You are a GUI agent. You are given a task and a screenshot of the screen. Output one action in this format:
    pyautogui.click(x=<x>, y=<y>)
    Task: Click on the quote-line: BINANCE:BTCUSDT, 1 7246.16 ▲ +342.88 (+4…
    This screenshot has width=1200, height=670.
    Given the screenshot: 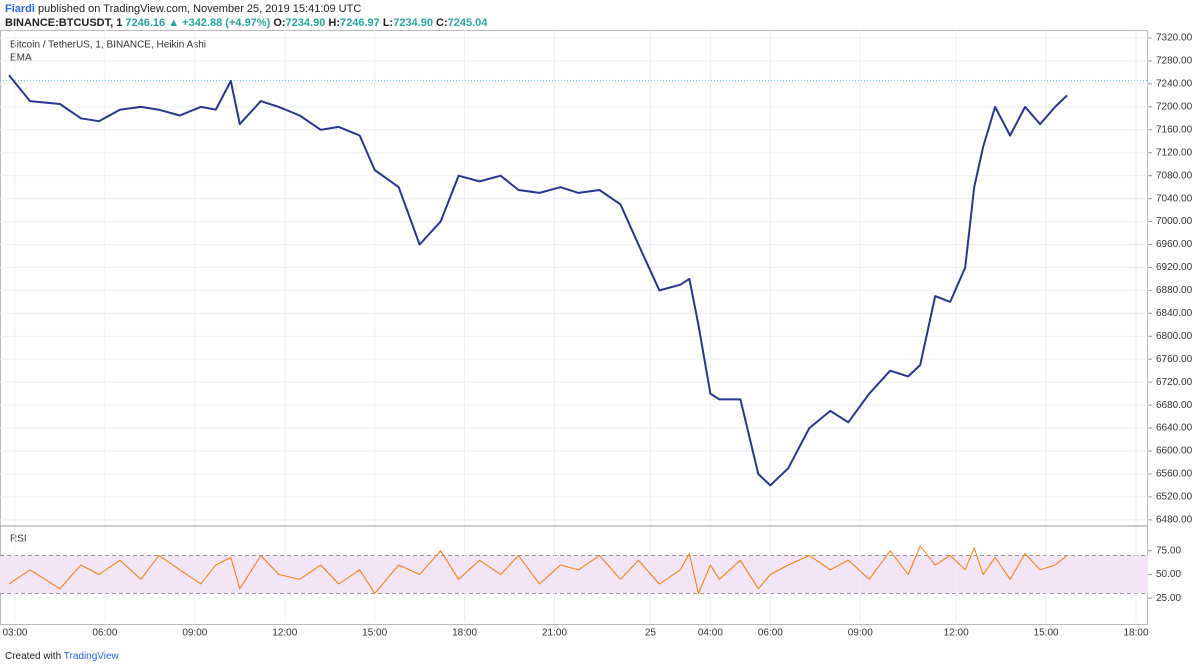 What is the action you would take?
    pyautogui.click(x=246, y=23)
    